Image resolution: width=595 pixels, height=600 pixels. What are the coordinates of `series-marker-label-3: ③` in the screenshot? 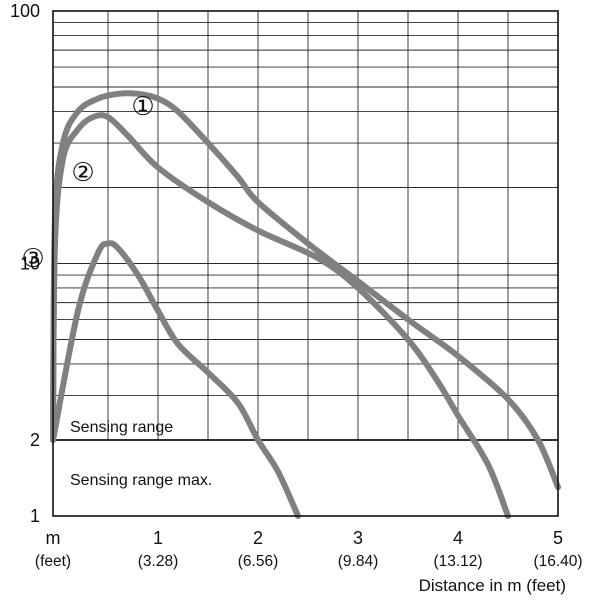 It's located at (32, 258).